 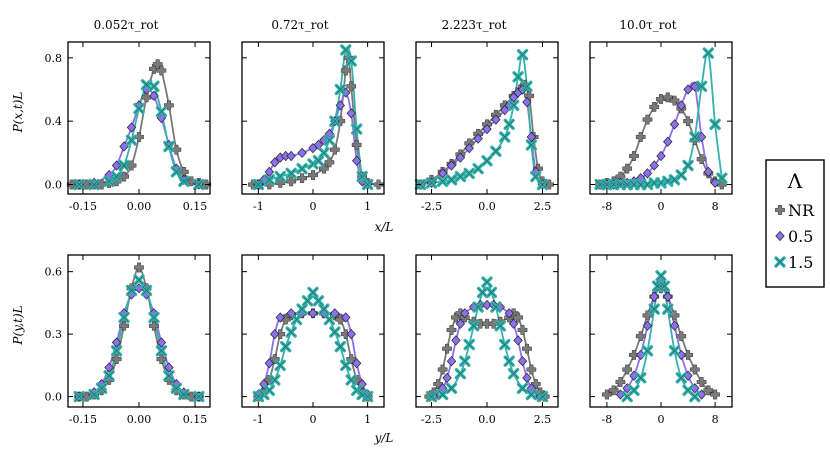 I want to click on x-tick-label: -0.15, so click(x=83, y=206).